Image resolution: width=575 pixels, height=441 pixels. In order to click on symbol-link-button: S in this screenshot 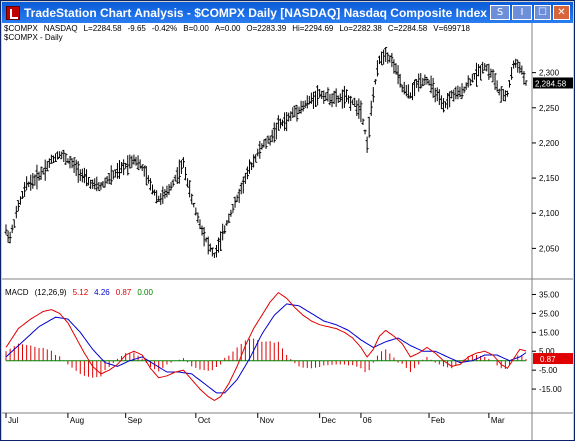, I will do `click(500, 12)`.